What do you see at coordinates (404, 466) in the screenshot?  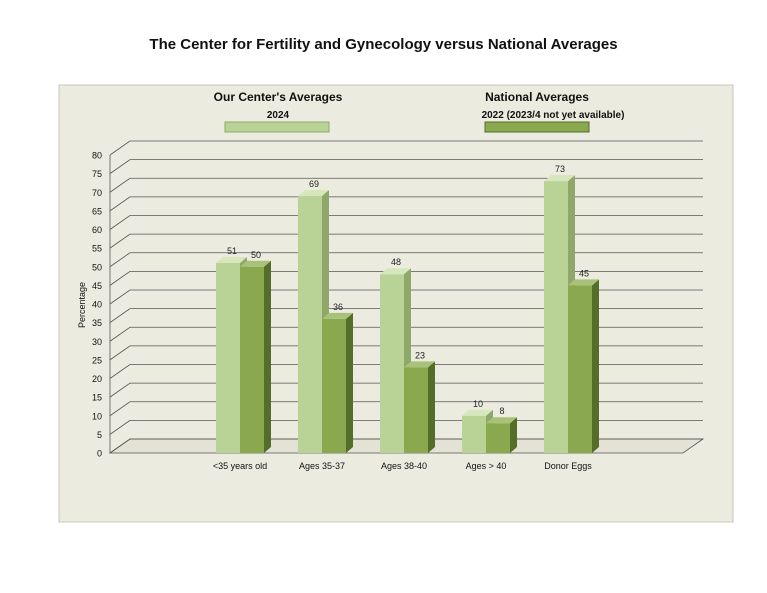 I see `x-tick-label: Ages 38-40` at bounding box center [404, 466].